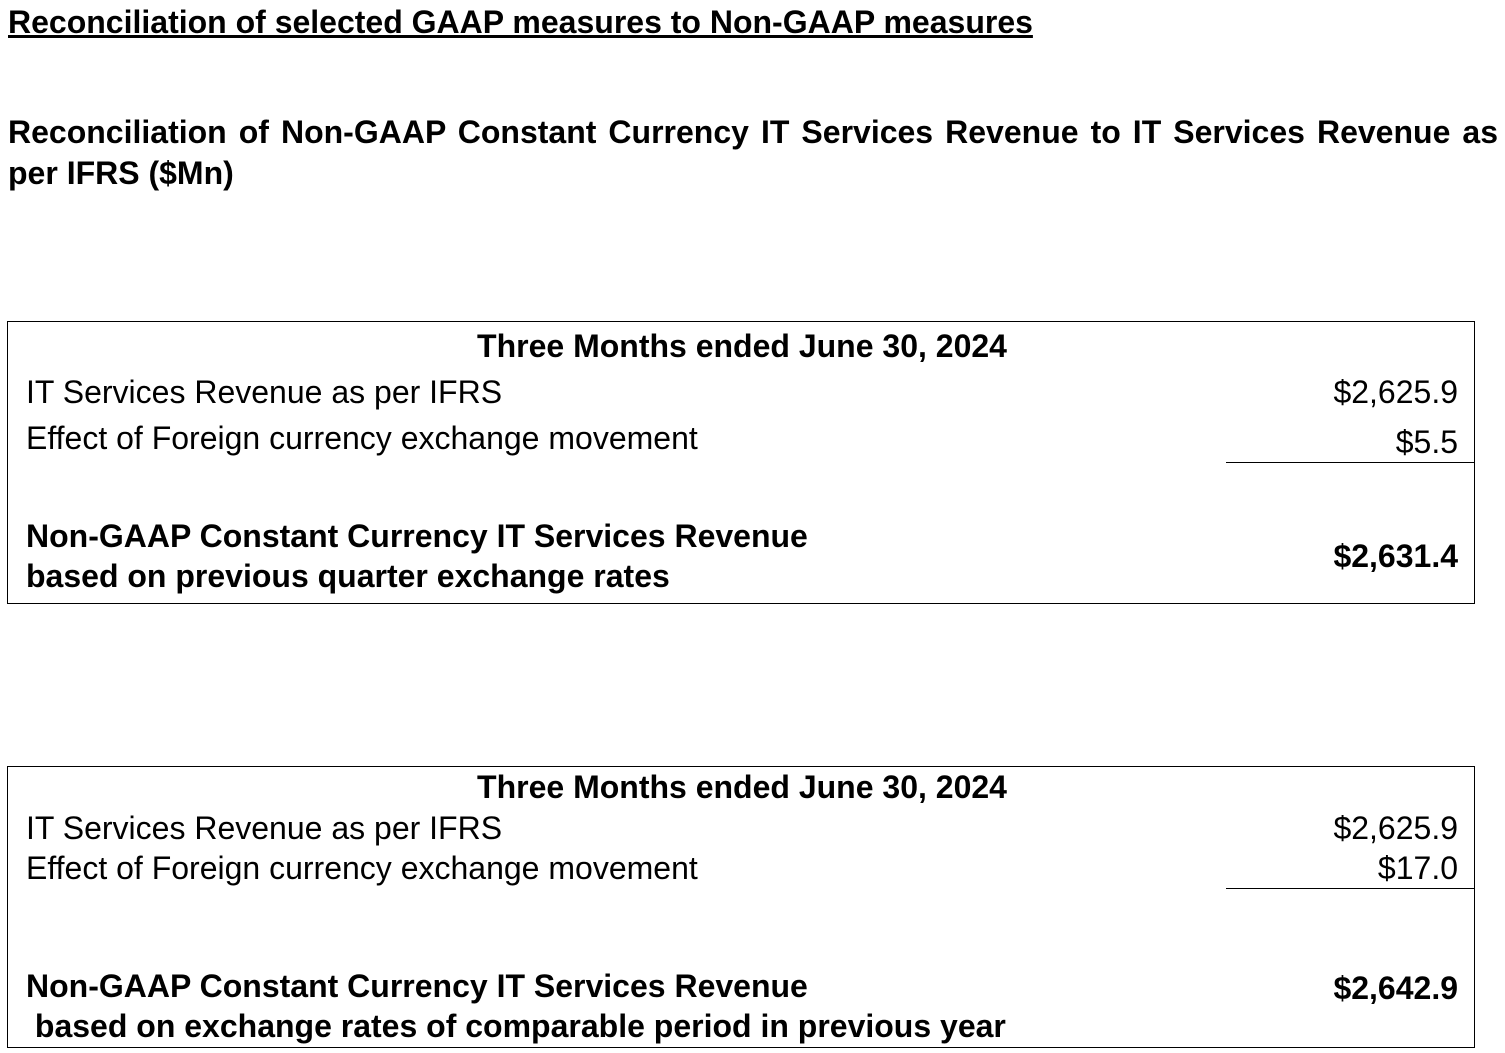  I want to click on total-value: $2,642.9, so click(1395, 988).